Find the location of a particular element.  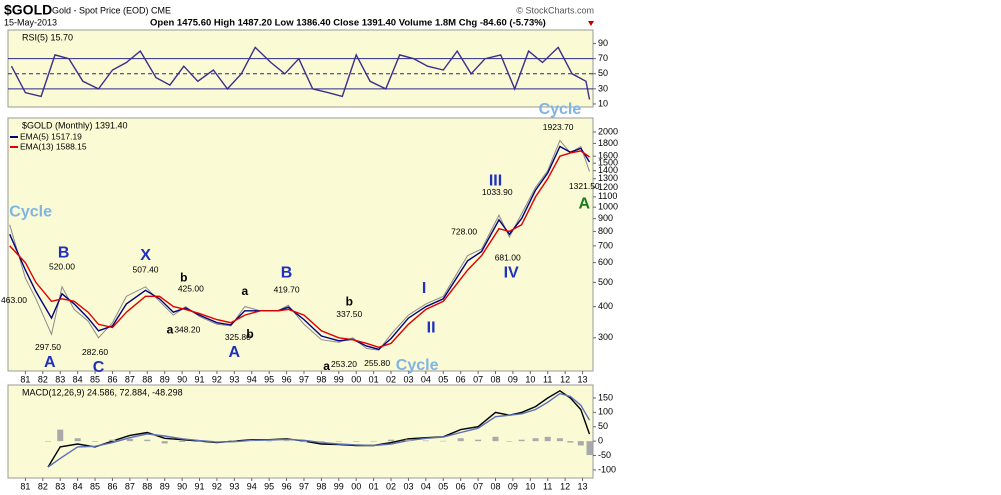

x-tick-label: 98 is located at coordinates (321, 486).